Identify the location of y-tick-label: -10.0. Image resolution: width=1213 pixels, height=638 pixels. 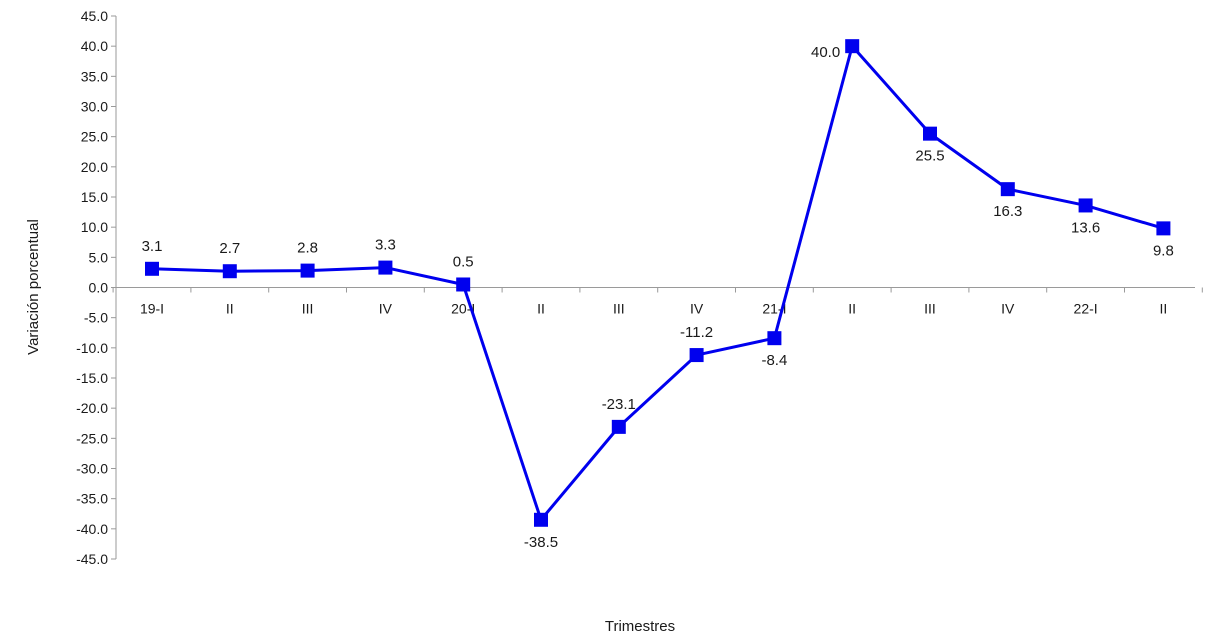
(92, 348).